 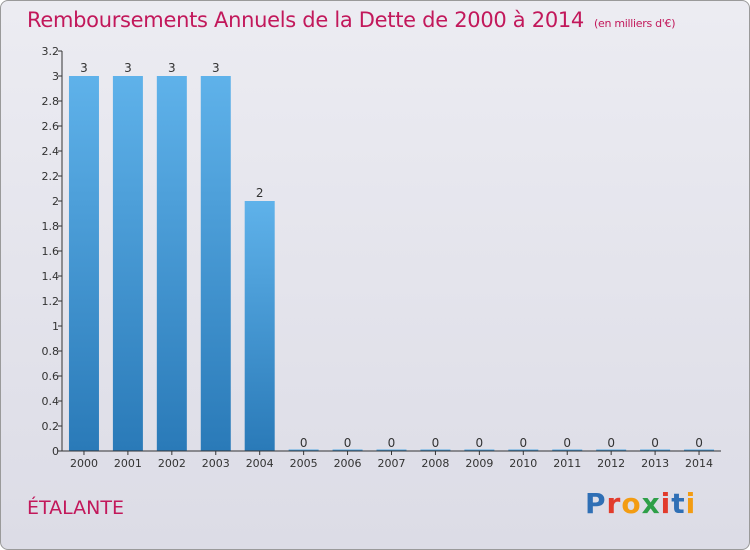 What do you see at coordinates (699, 463) in the screenshot?
I see `x-tick-label-2014: 2014` at bounding box center [699, 463].